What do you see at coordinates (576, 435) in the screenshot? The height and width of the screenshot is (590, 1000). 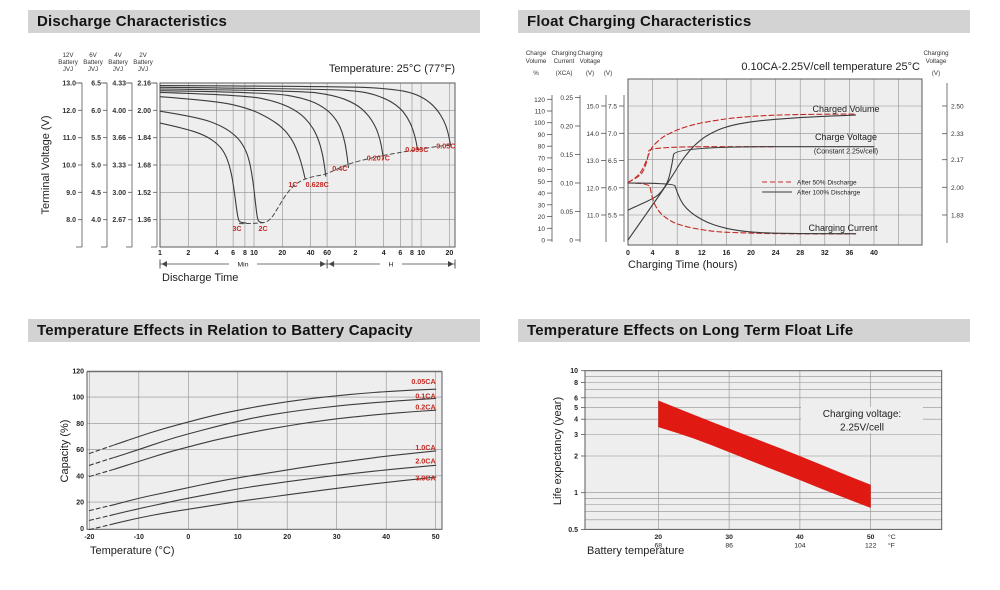 I see `y-tick-label: 3` at bounding box center [576, 435].